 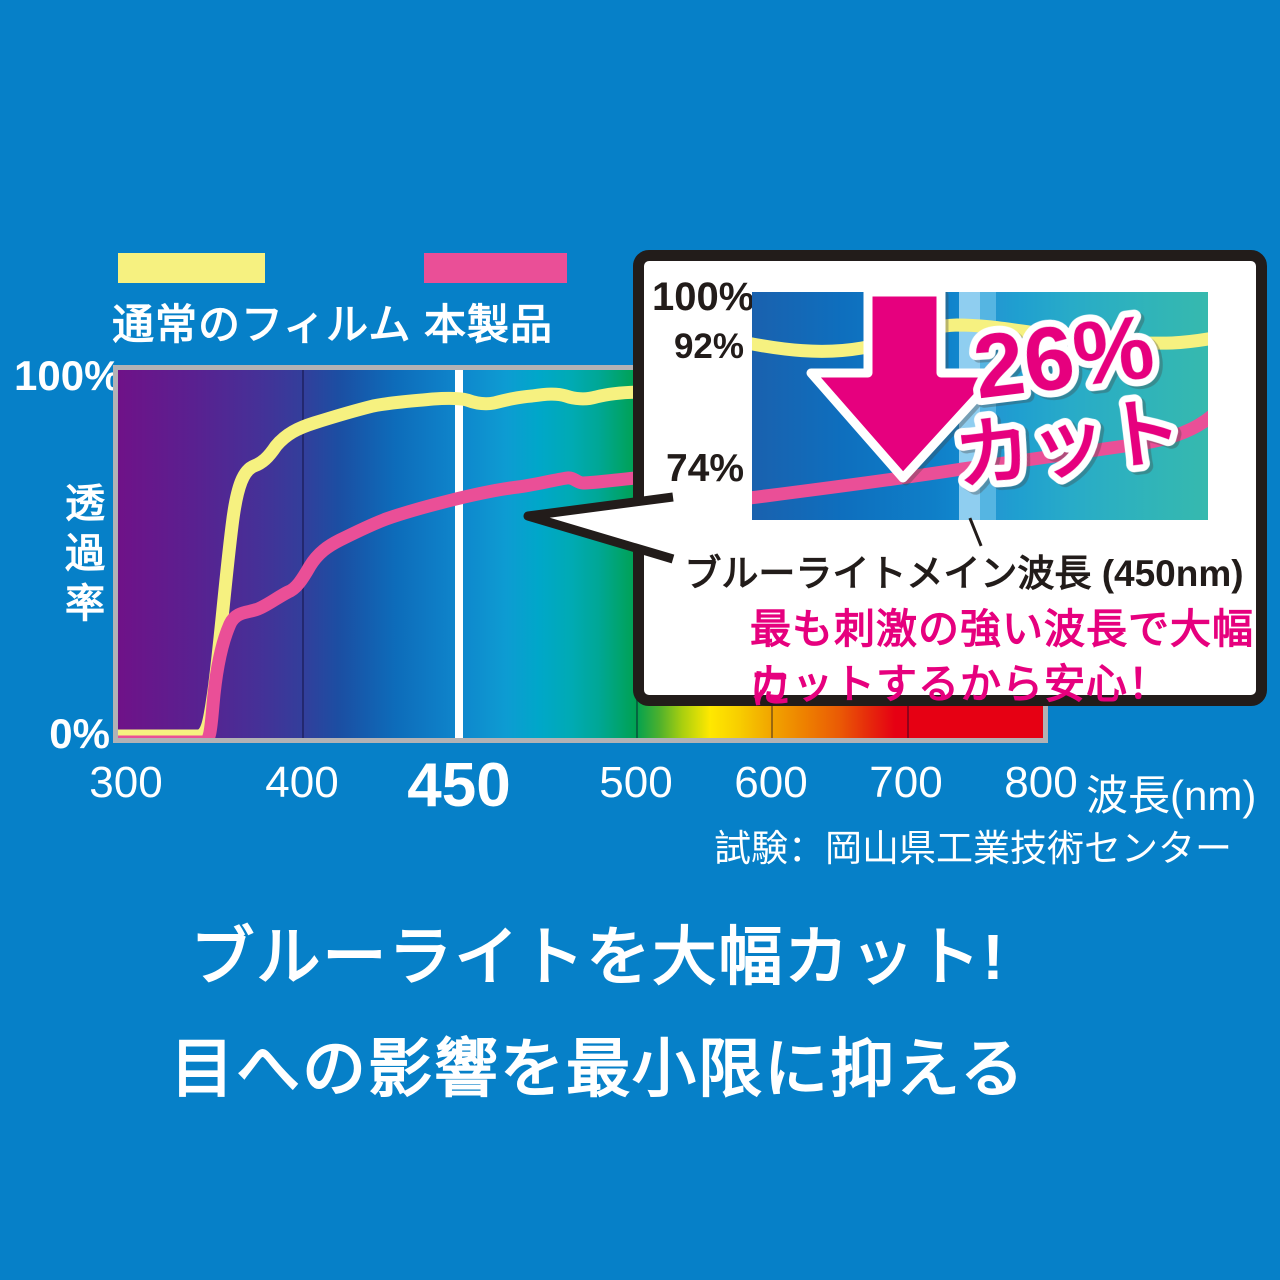 I want to click on mini-curve-product, so click(x=980, y=457).